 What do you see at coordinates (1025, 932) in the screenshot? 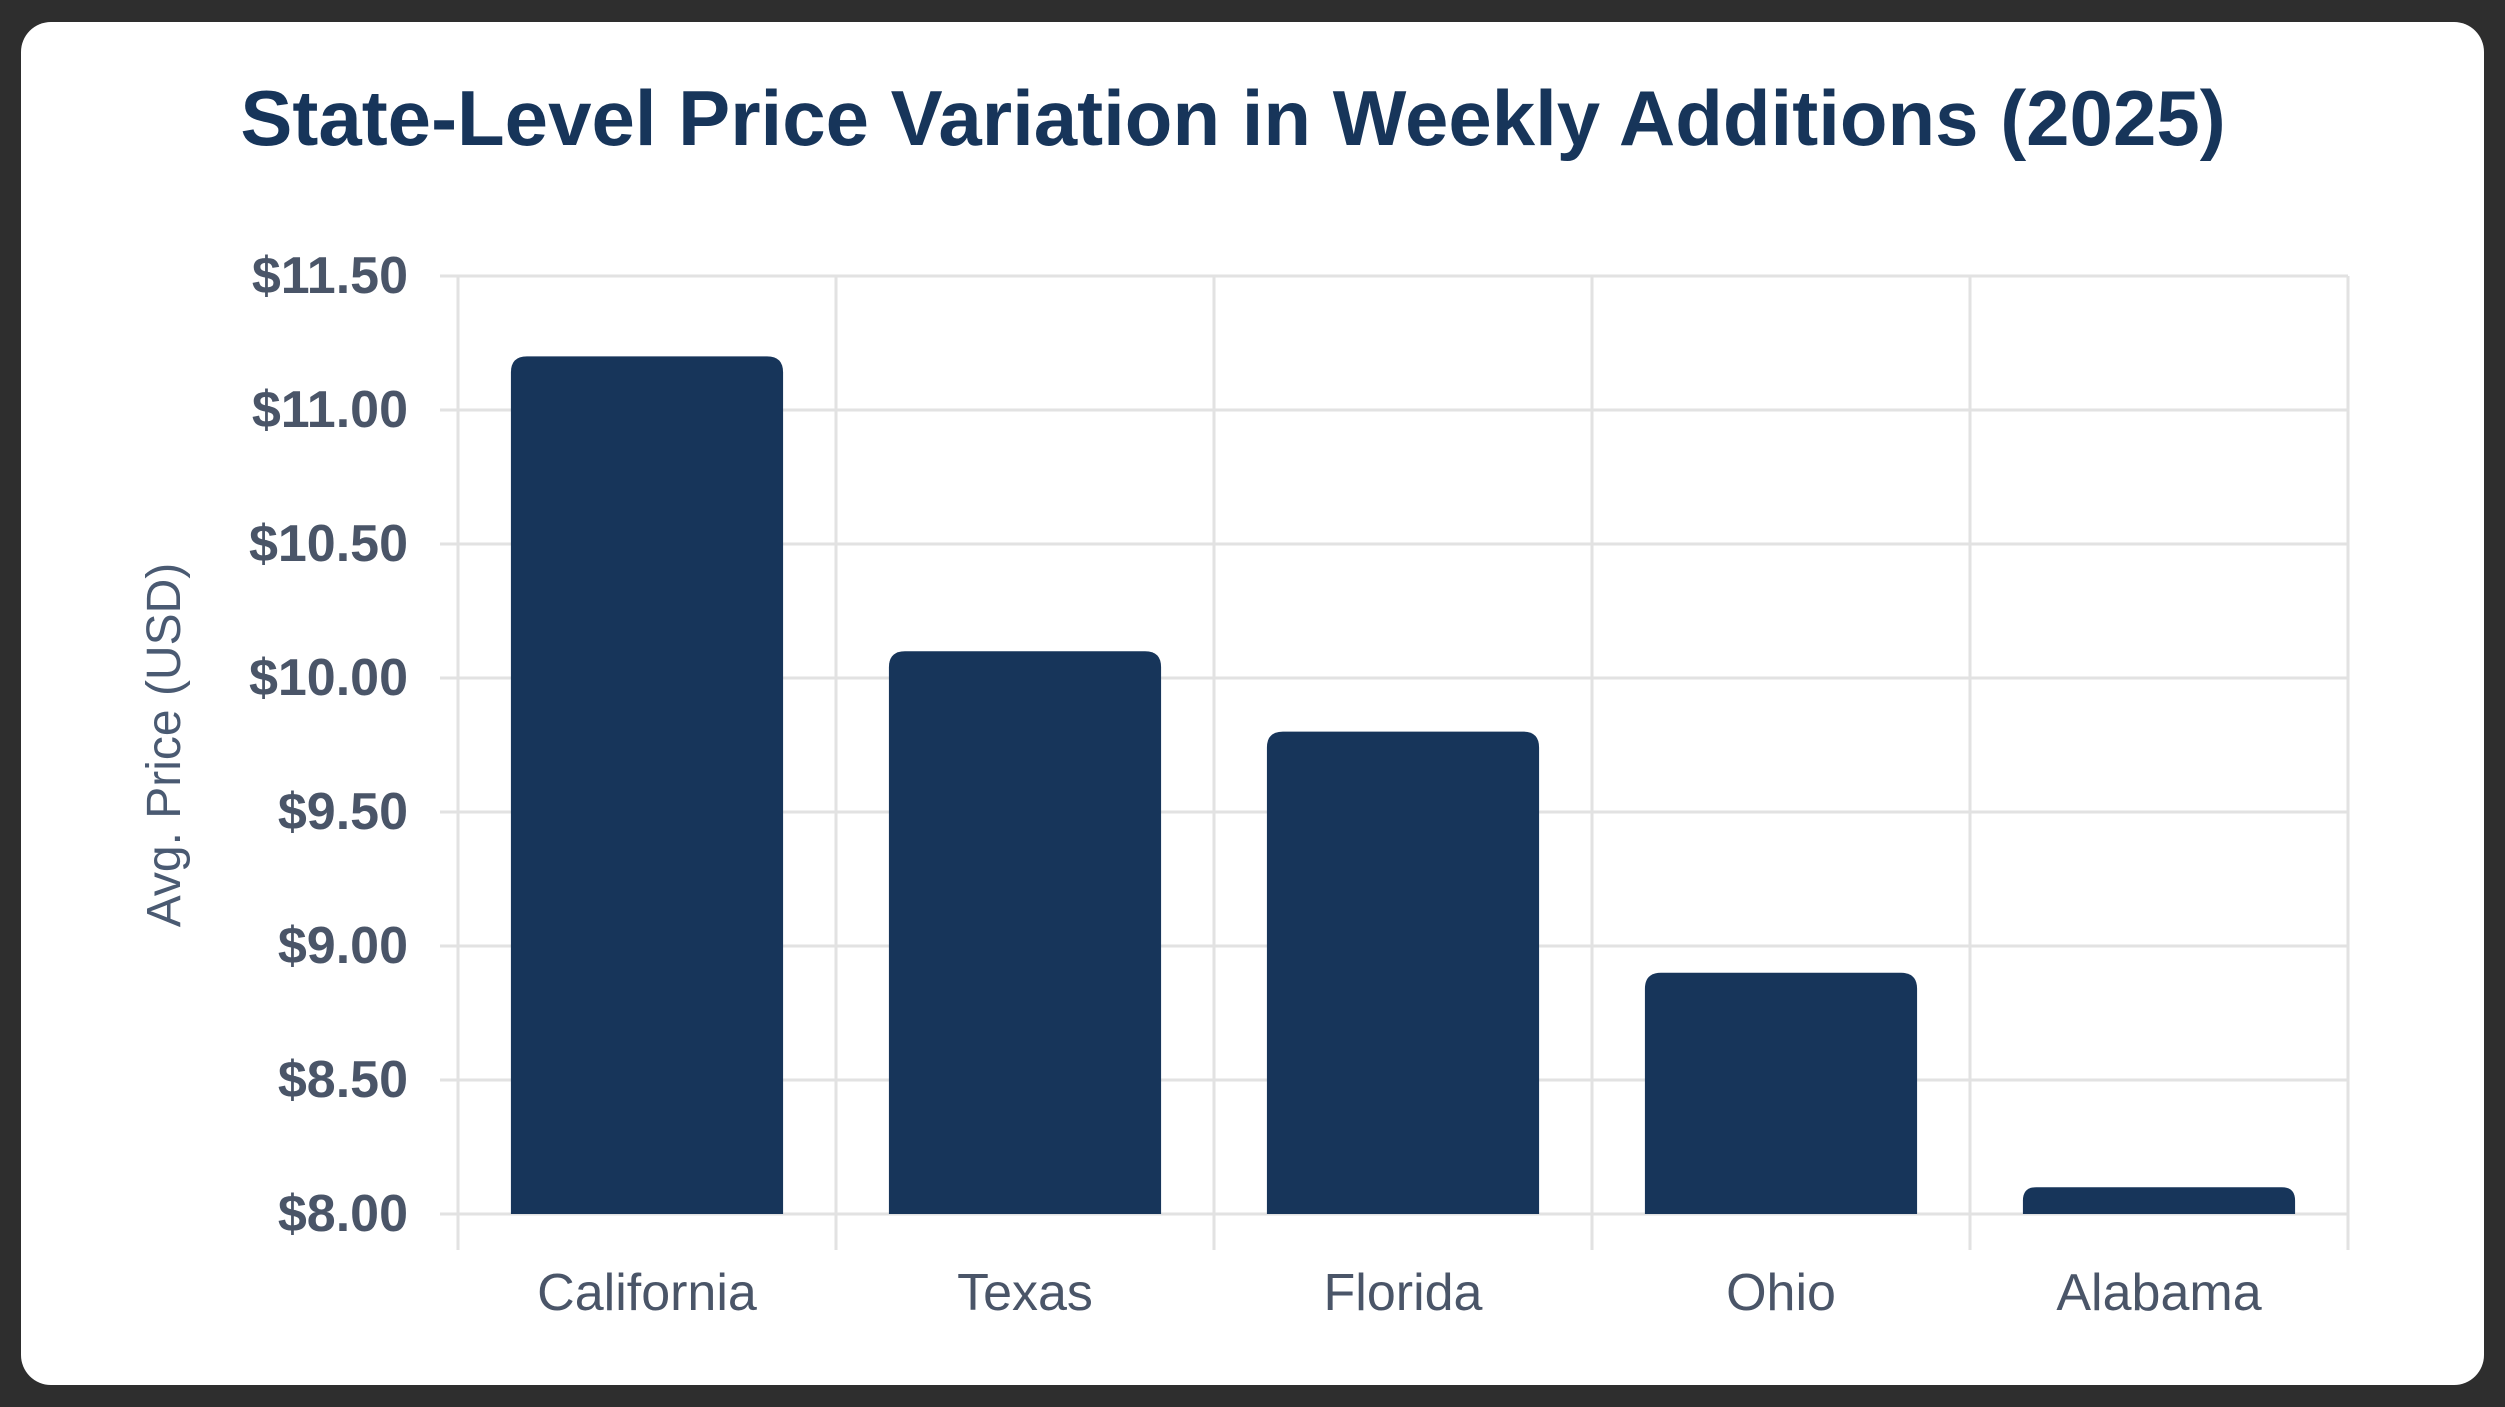
I see `bar-texas` at bounding box center [1025, 932].